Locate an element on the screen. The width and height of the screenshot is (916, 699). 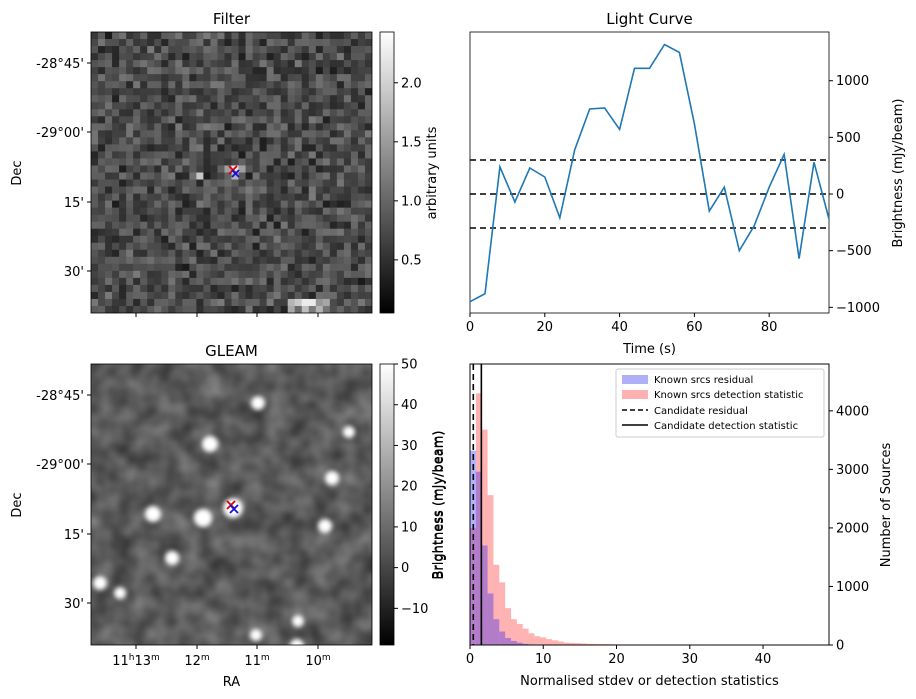
light-curve-title: Light Curve is located at coordinates (649, 19).